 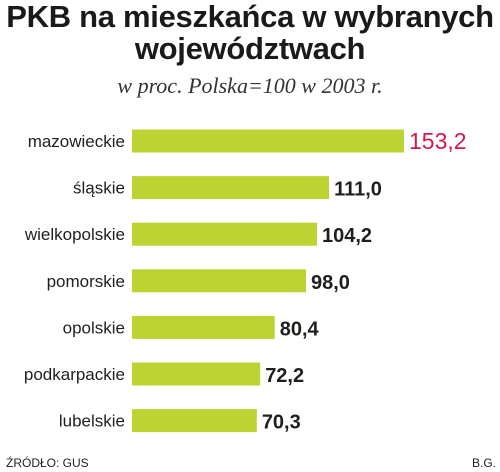 What do you see at coordinates (347, 236) in the screenshot?
I see `value-label-wielkopolskie: 104,2` at bounding box center [347, 236].